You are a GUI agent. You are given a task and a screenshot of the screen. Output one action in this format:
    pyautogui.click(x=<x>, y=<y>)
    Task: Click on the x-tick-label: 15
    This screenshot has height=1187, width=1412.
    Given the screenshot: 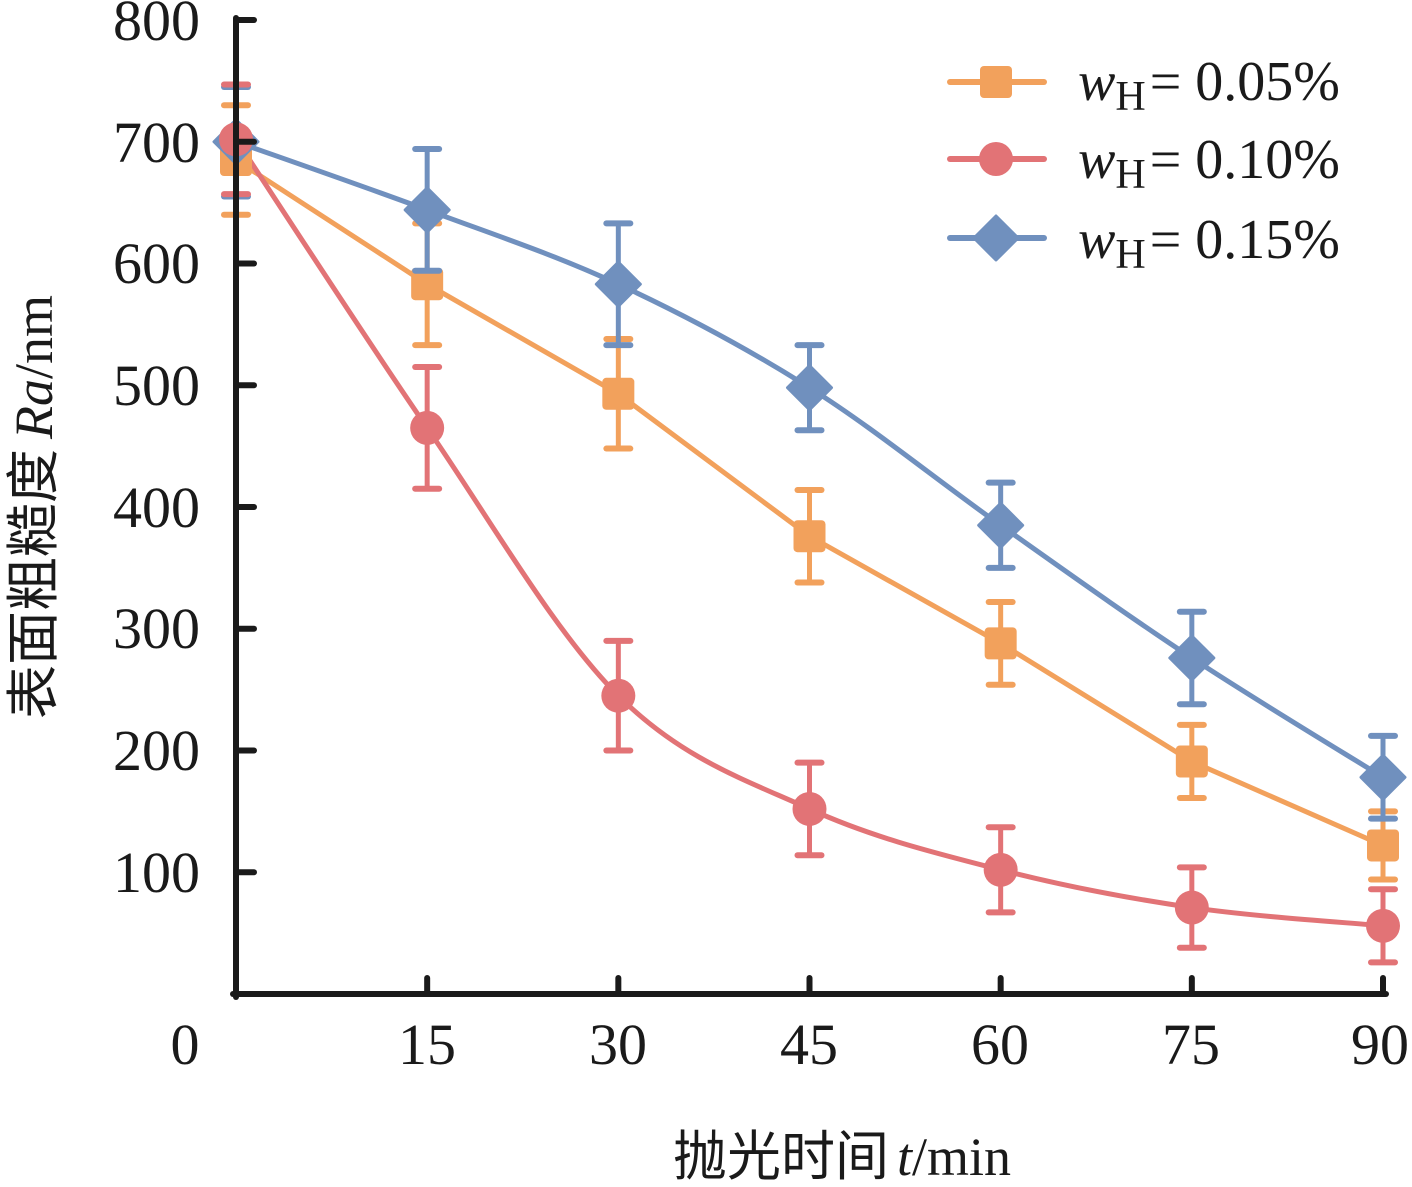 What is the action you would take?
    pyautogui.click(x=427, y=1044)
    